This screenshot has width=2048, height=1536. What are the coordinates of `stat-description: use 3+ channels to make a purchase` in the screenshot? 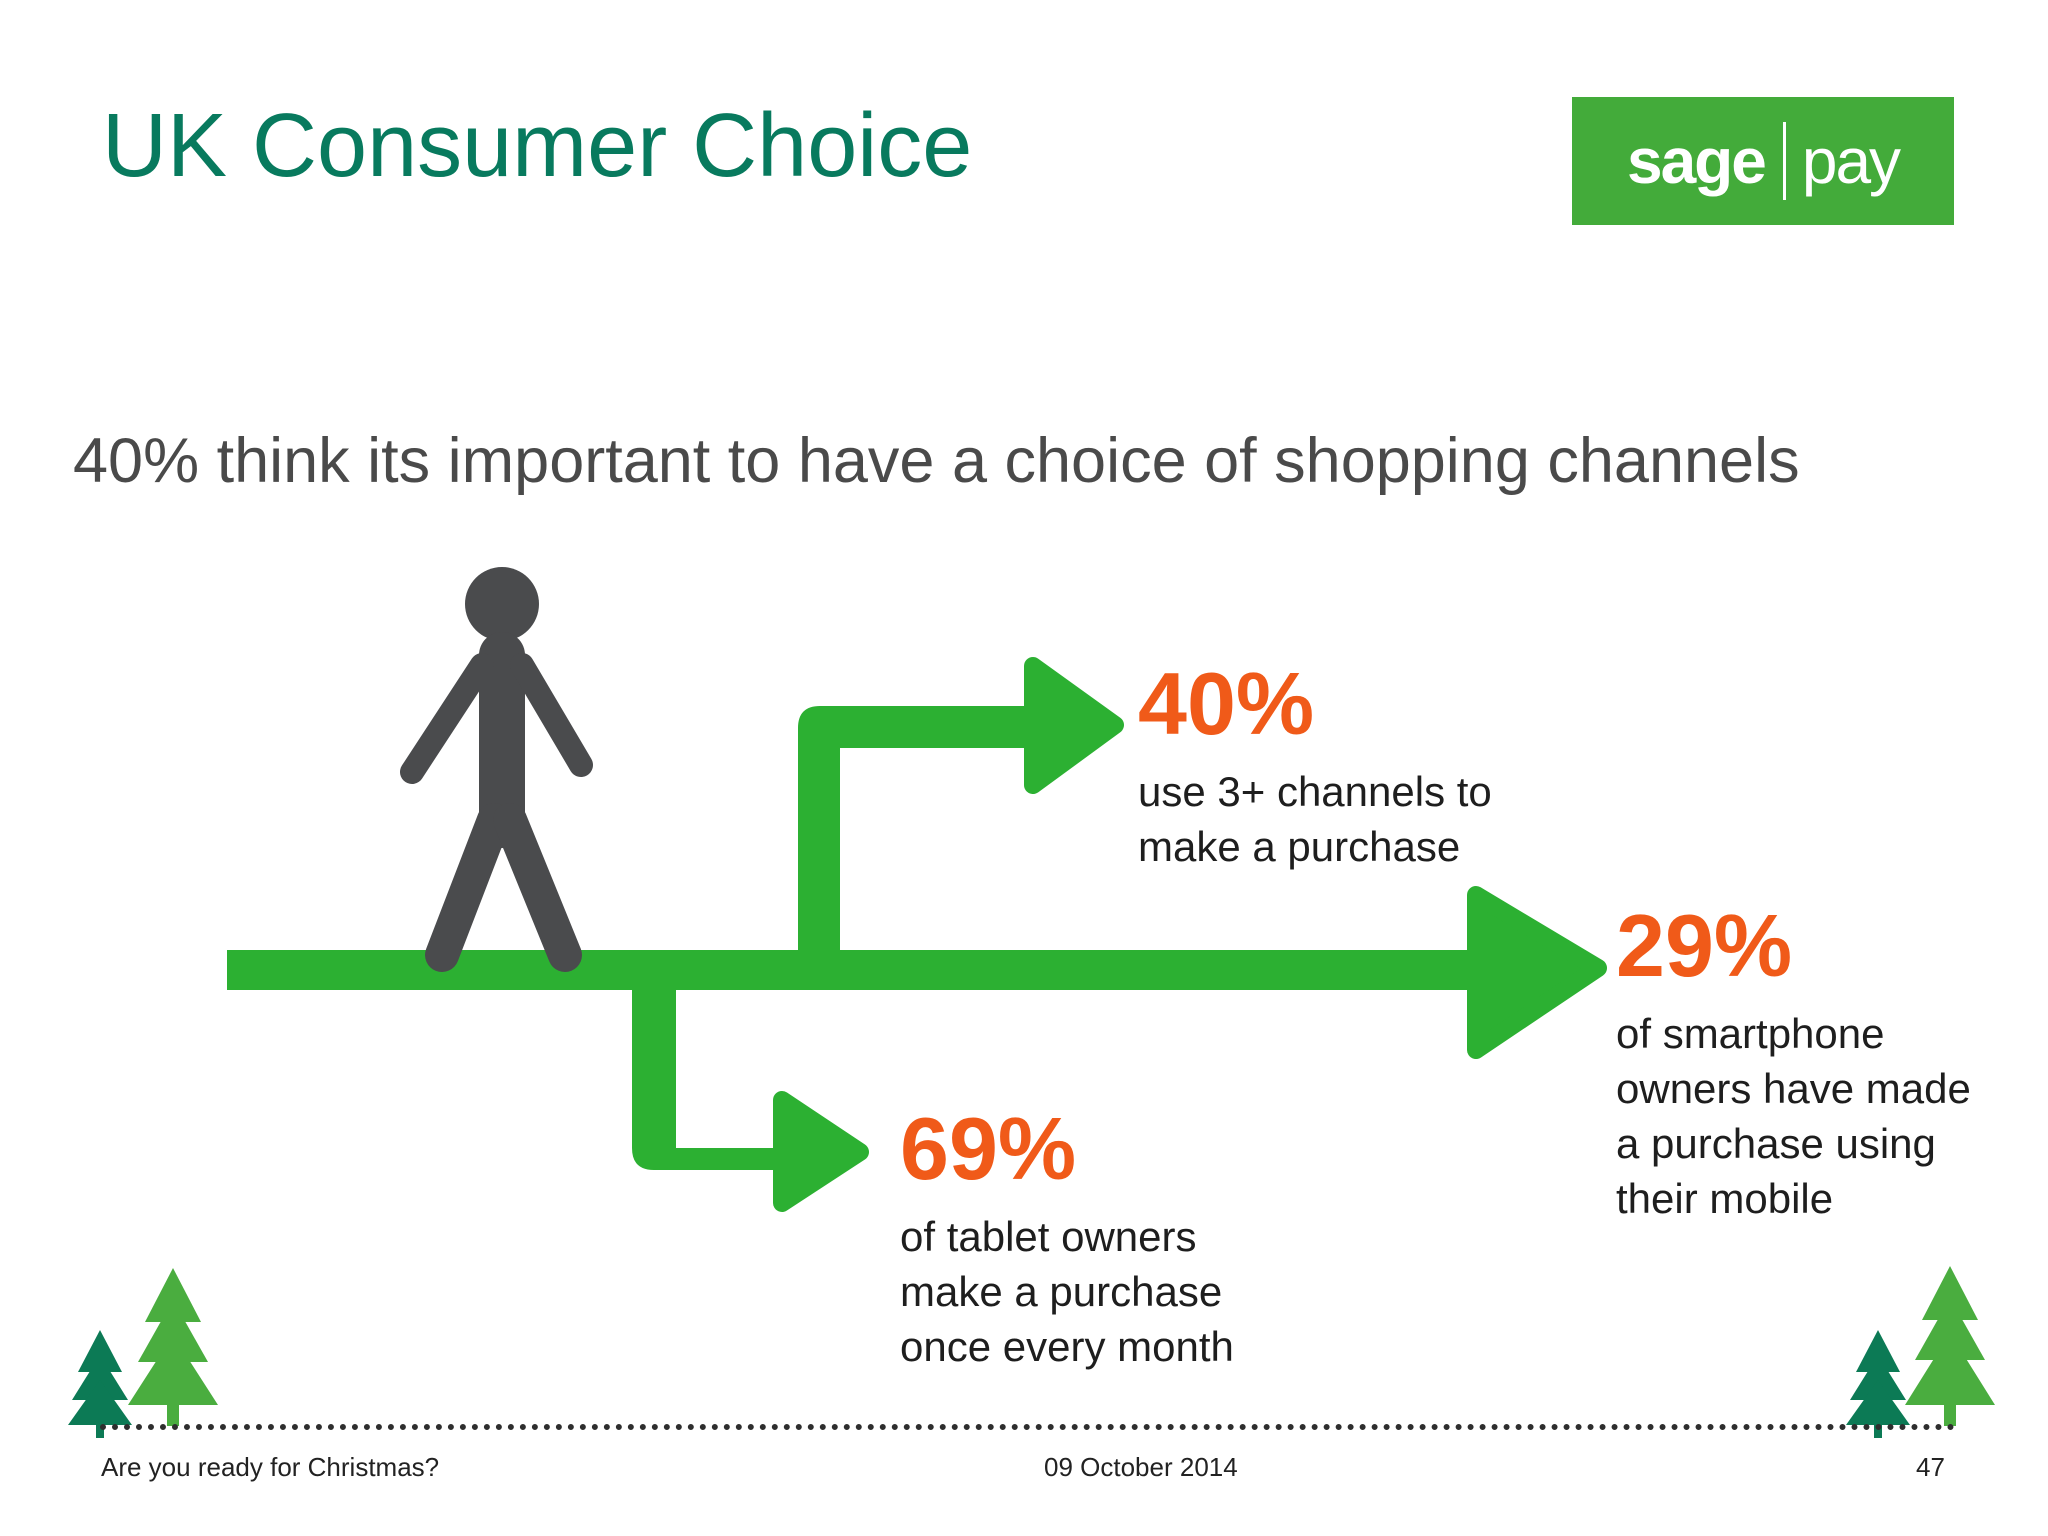 It's located at (1315, 819).